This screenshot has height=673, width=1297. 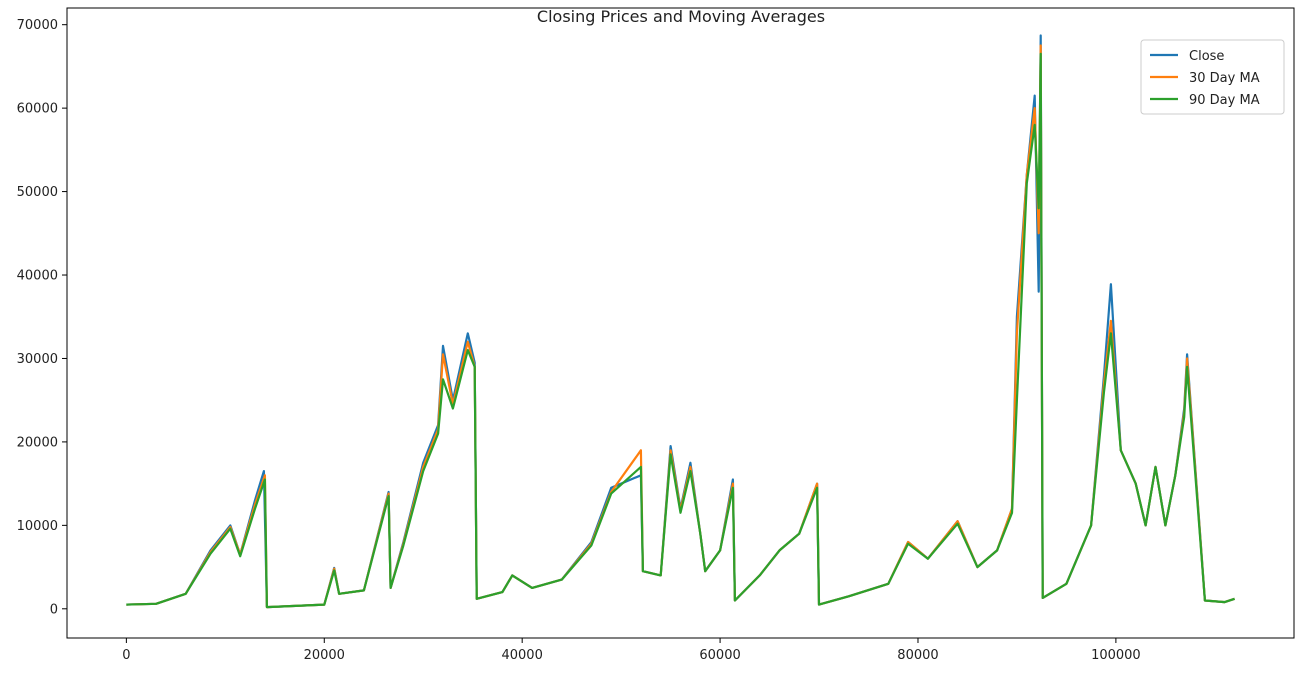 What do you see at coordinates (37, 359) in the screenshot?
I see `y-tick-label: 30000` at bounding box center [37, 359].